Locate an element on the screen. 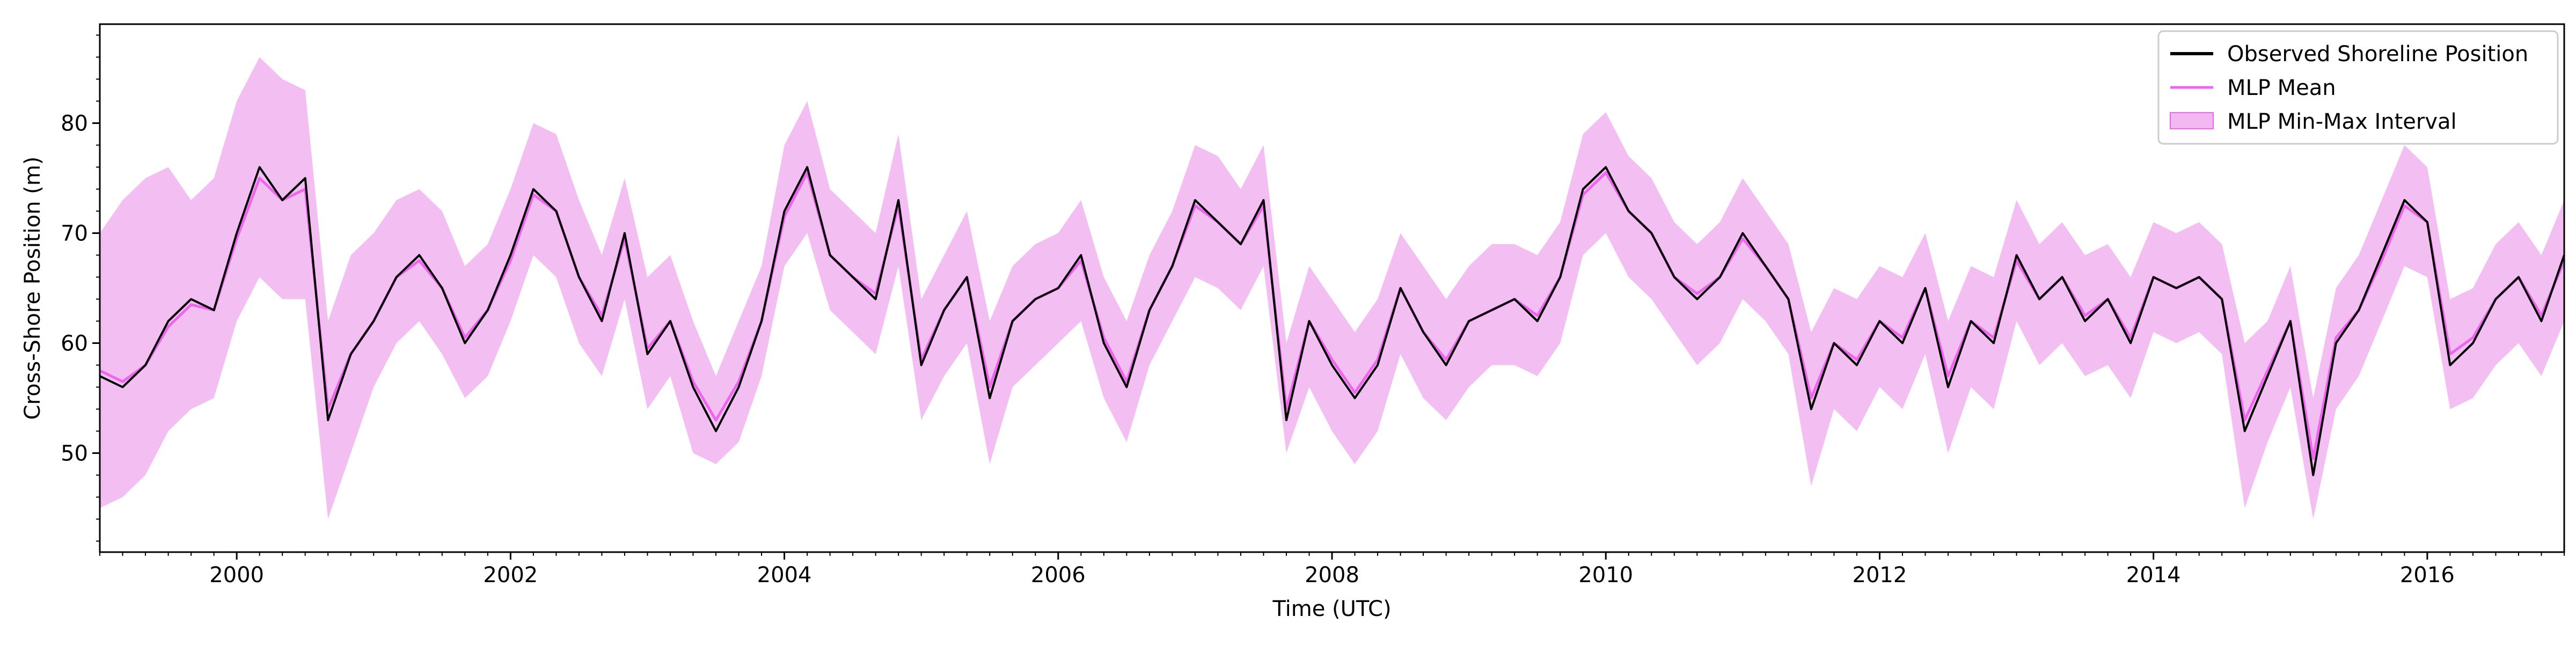  y-tick-label: 60 is located at coordinates (74, 344).